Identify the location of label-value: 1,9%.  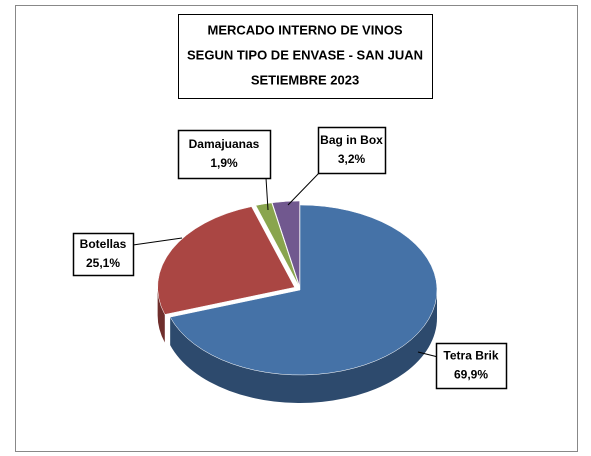
(224, 163).